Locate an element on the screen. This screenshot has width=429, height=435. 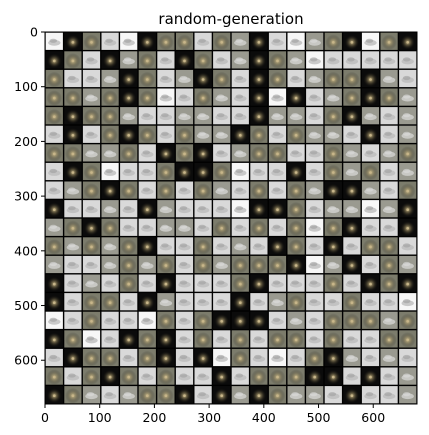
y-tick-label: 600 is located at coordinates (26, 360).